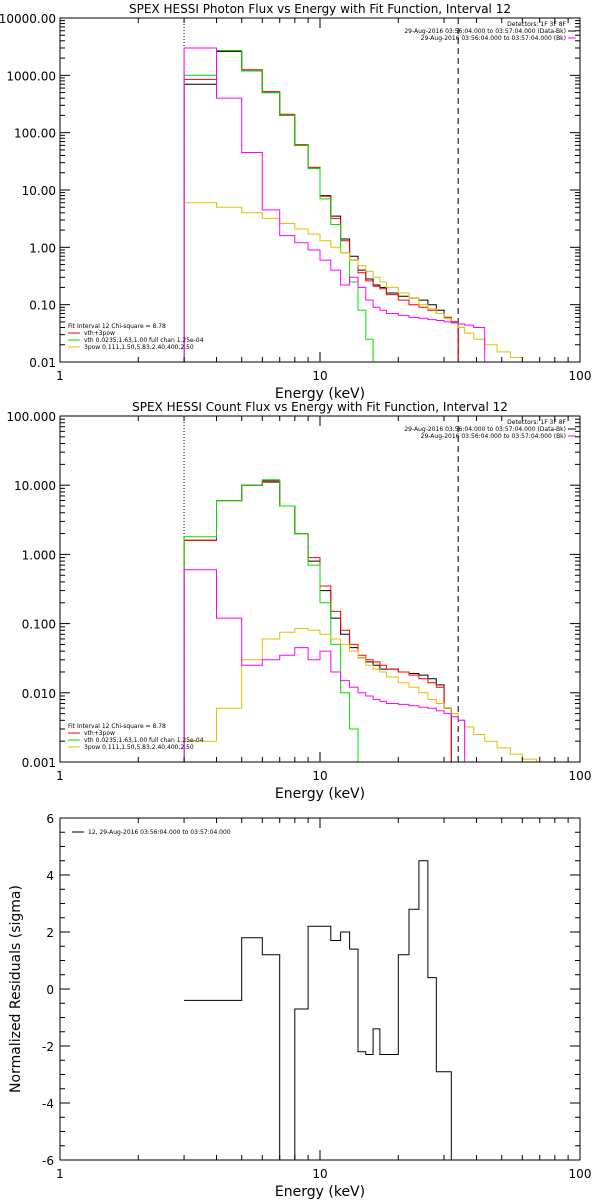 The width and height of the screenshot is (600, 1200). Describe the element at coordinates (50, 933) in the screenshot. I see `y-tick-label: 2` at that location.